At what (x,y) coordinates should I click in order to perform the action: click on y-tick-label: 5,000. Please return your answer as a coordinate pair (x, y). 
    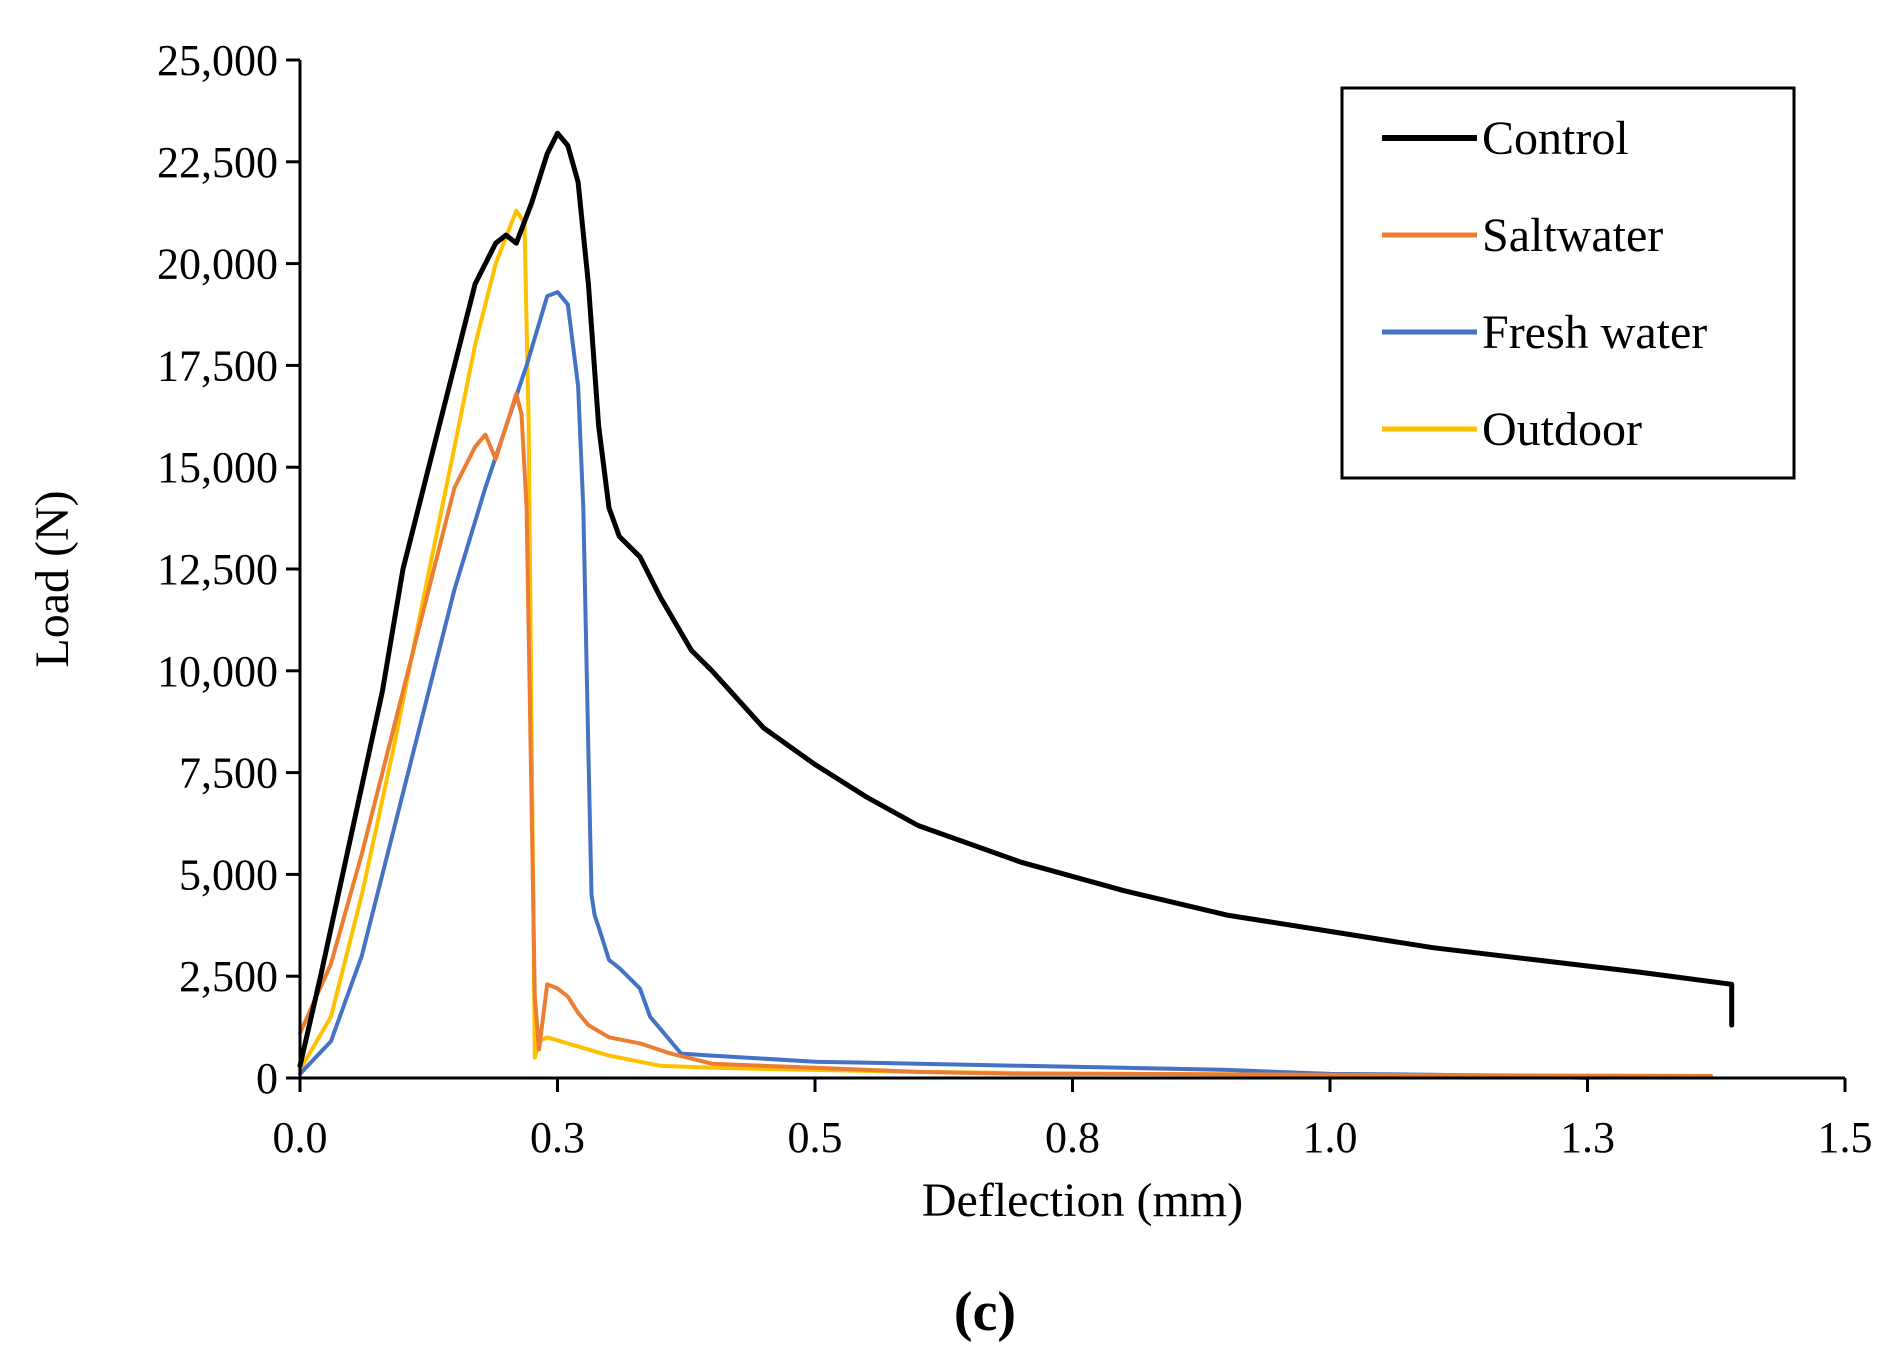
    Looking at the image, I should click on (228, 874).